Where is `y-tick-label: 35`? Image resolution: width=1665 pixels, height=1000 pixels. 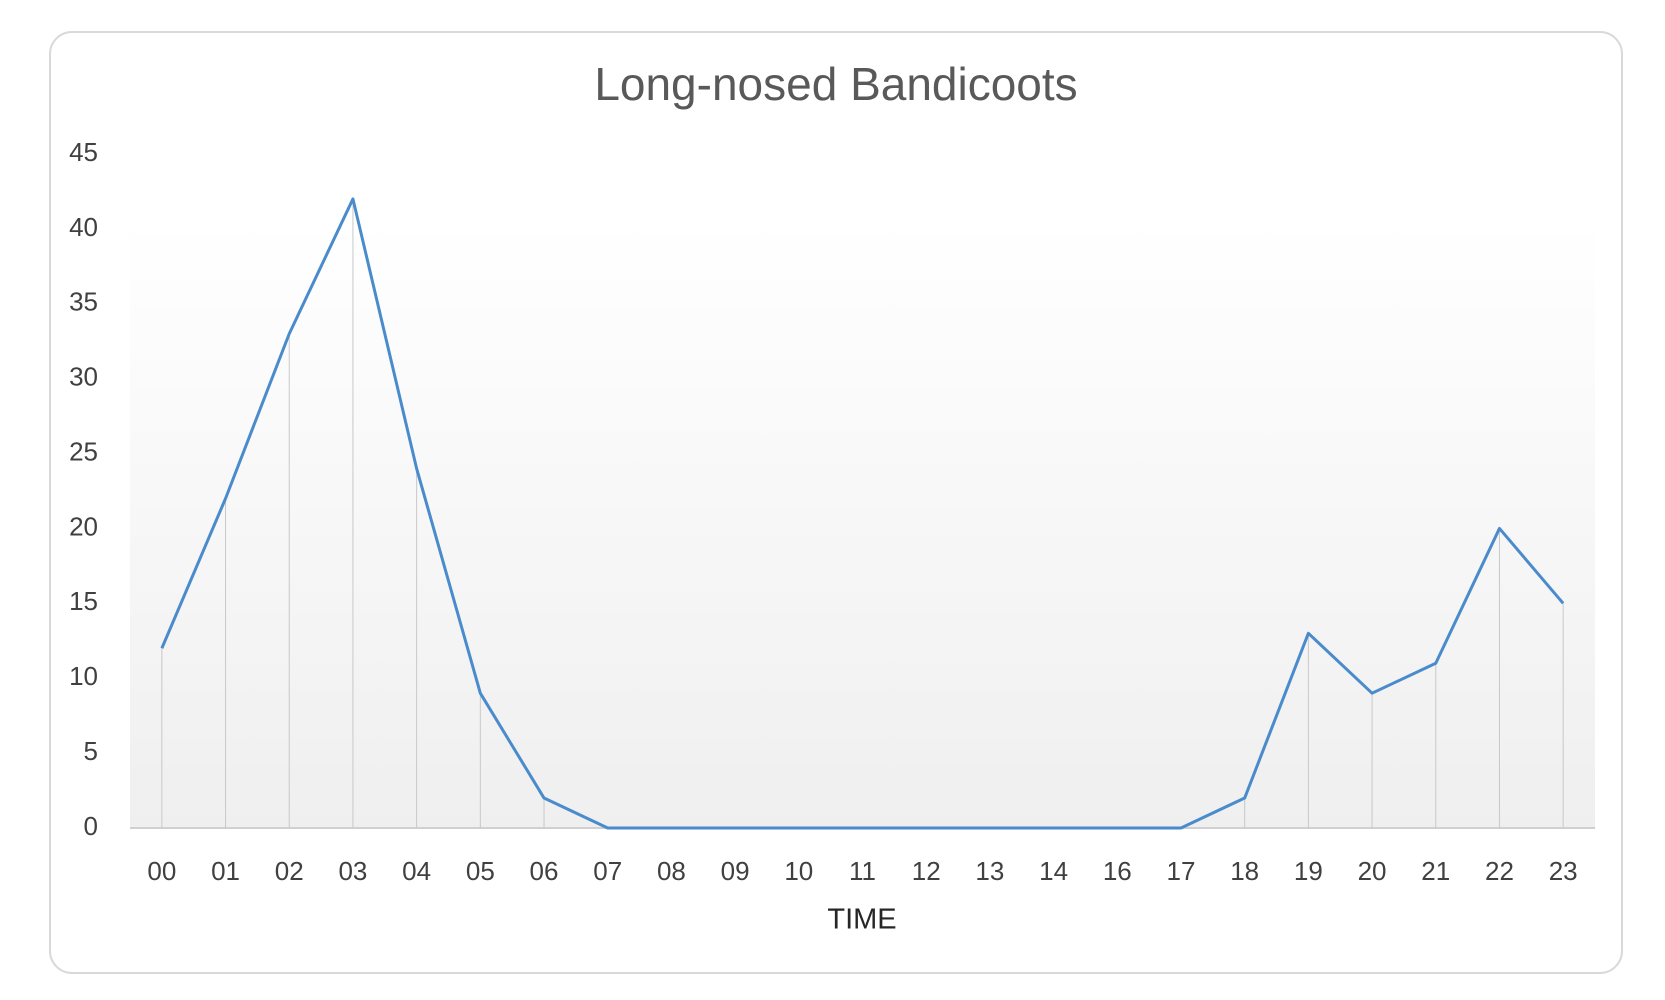 y-tick-label: 35 is located at coordinates (83, 302).